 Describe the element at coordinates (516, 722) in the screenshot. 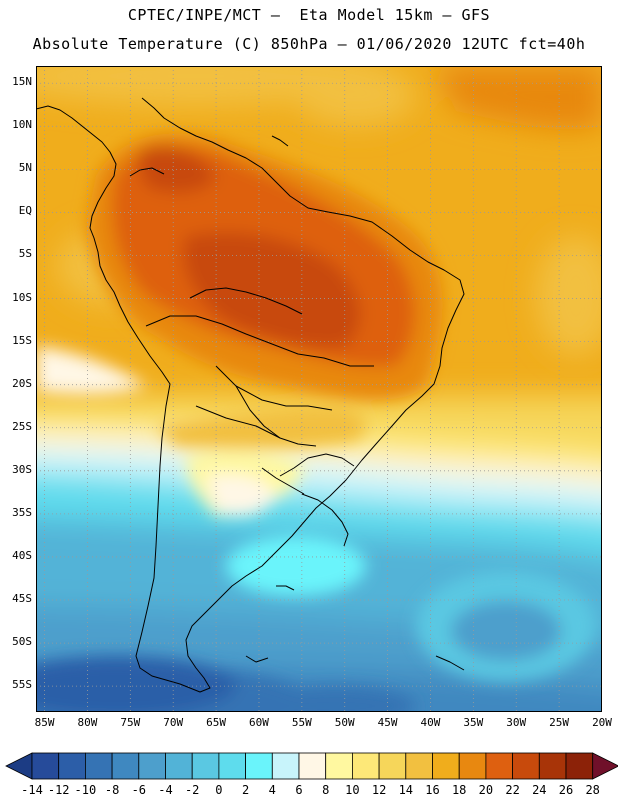

I see `lon-label: 30W` at that location.